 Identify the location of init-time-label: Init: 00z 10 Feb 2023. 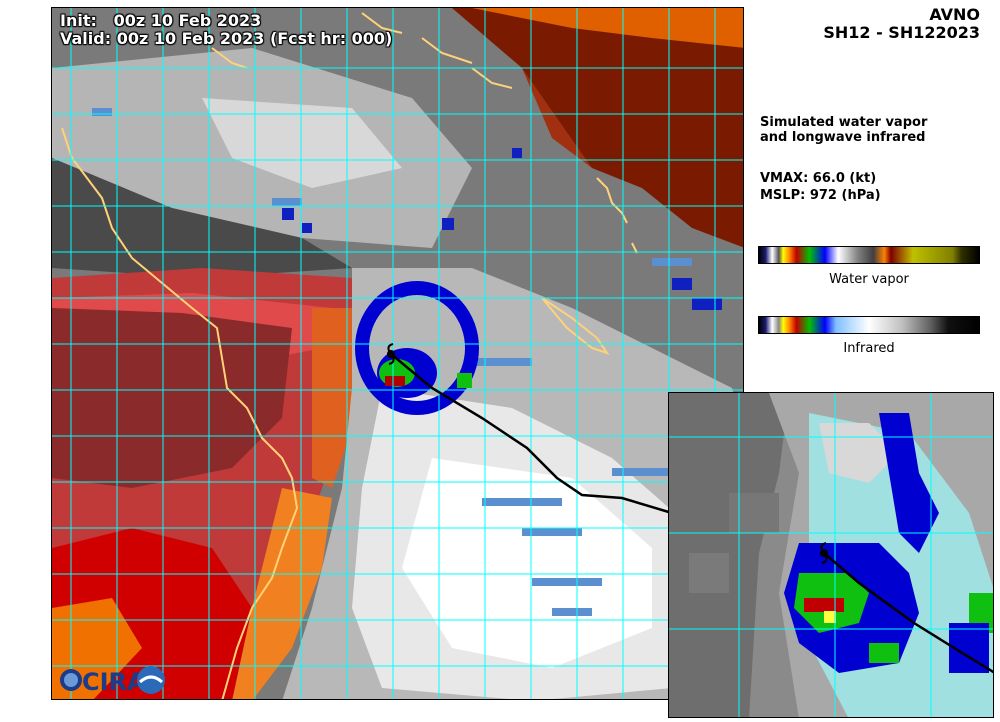
(161, 20).